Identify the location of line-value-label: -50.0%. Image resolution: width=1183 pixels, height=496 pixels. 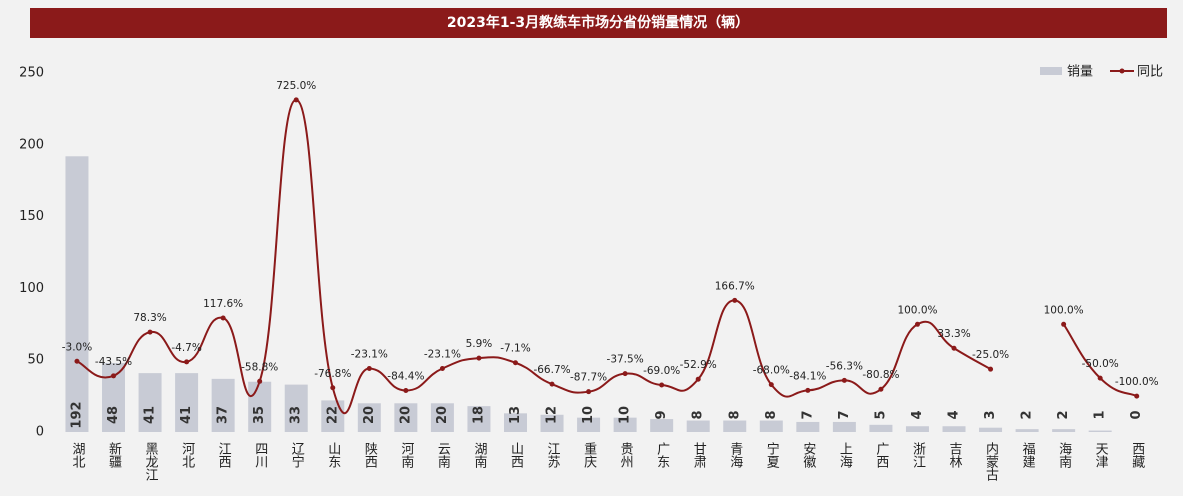
(1100, 364).